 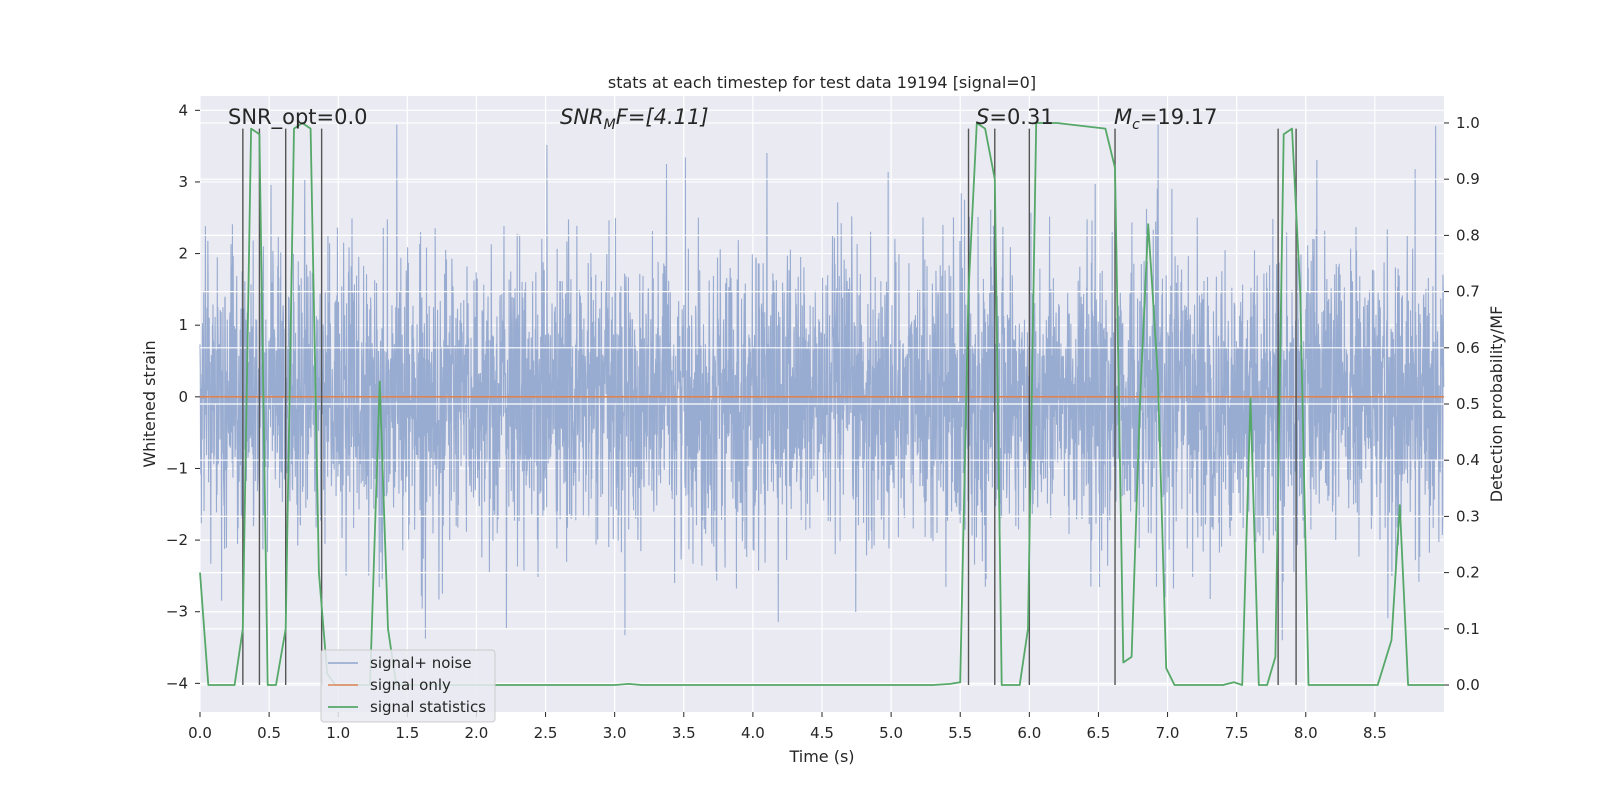 I want to click on annotation-snr-mf: SNRMF=[4.11], so click(x=634, y=119).